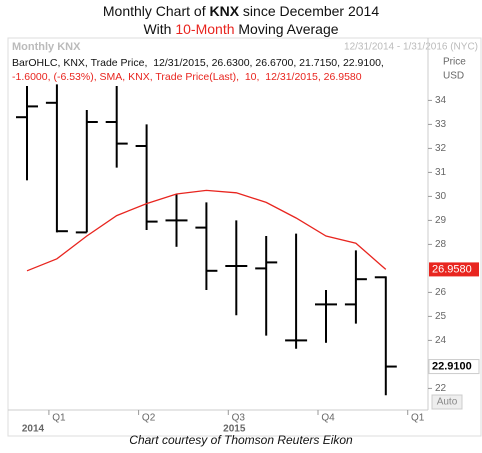 Image resolution: width=482 pixels, height=453 pixels. Describe the element at coordinates (159, 29) in the screenshot. I see `subtitle-part: With` at that location.